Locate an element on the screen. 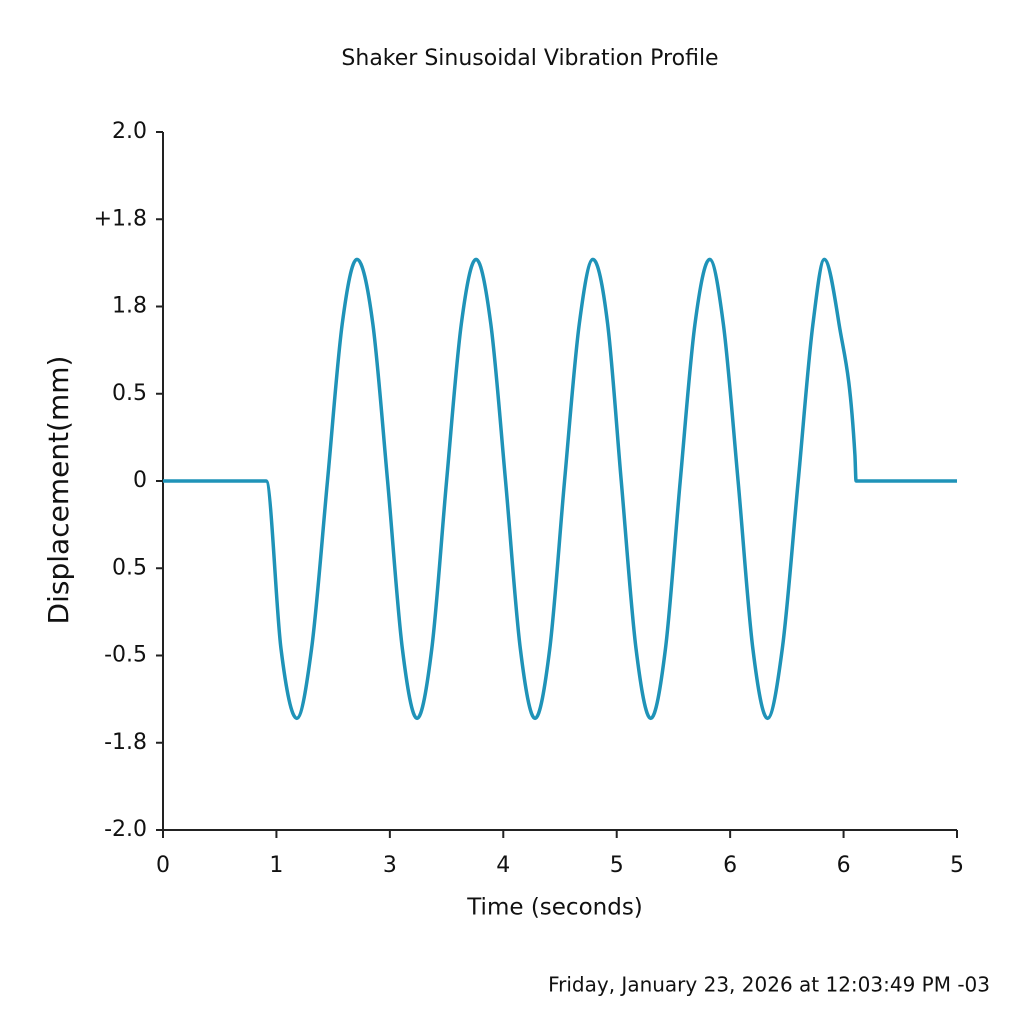 This screenshot has height=1024, width=1024. x-tick-label: 1 is located at coordinates (276, 865).